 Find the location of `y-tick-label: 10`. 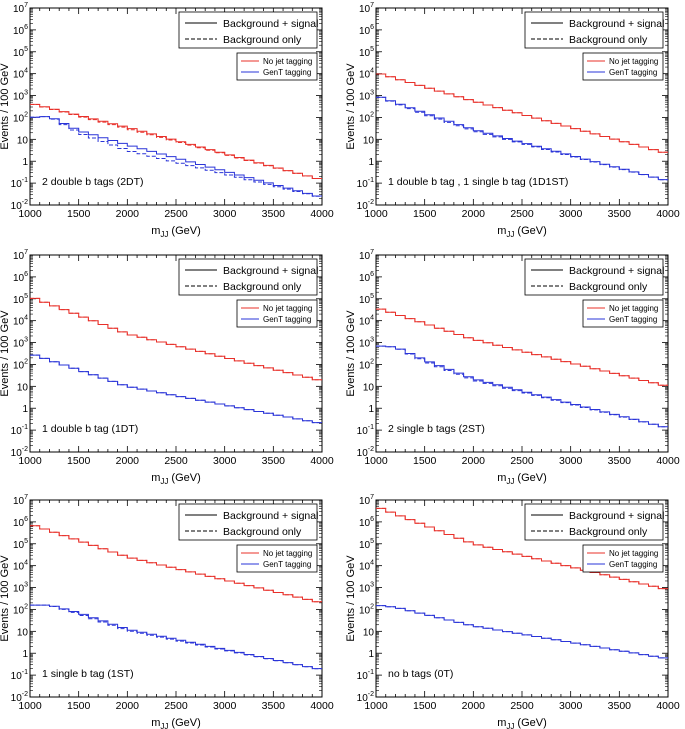

y-tick-label: 10 is located at coordinates (23, 140).